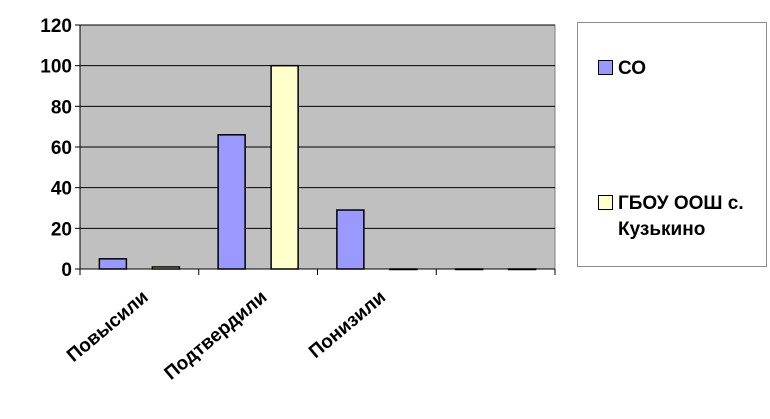 Image resolution: width=770 pixels, height=419 pixels. I want to click on category-label: Подтвердили, so click(216, 336).